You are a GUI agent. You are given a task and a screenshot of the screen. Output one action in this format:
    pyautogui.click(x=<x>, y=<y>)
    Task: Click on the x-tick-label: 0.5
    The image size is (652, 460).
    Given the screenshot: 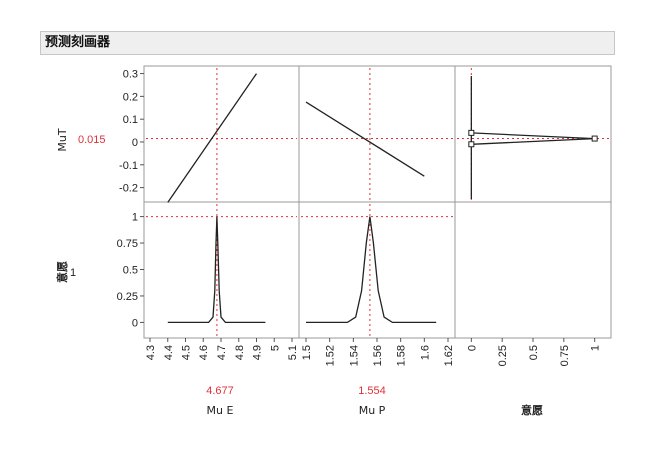 What is the action you would take?
    pyautogui.click(x=534, y=352)
    